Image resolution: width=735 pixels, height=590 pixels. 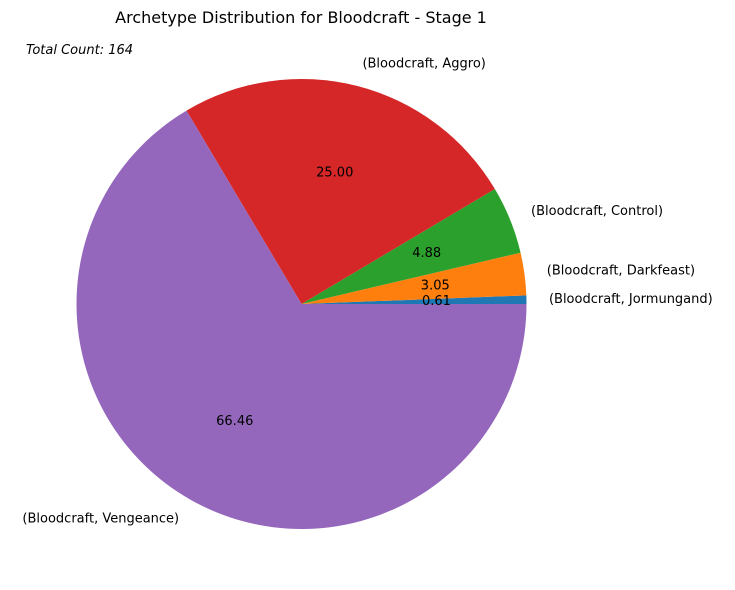 What do you see at coordinates (621, 270) in the screenshot?
I see `slice-label: (Bloodcraft, Darkfeast)` at bounding box center [621, 270].